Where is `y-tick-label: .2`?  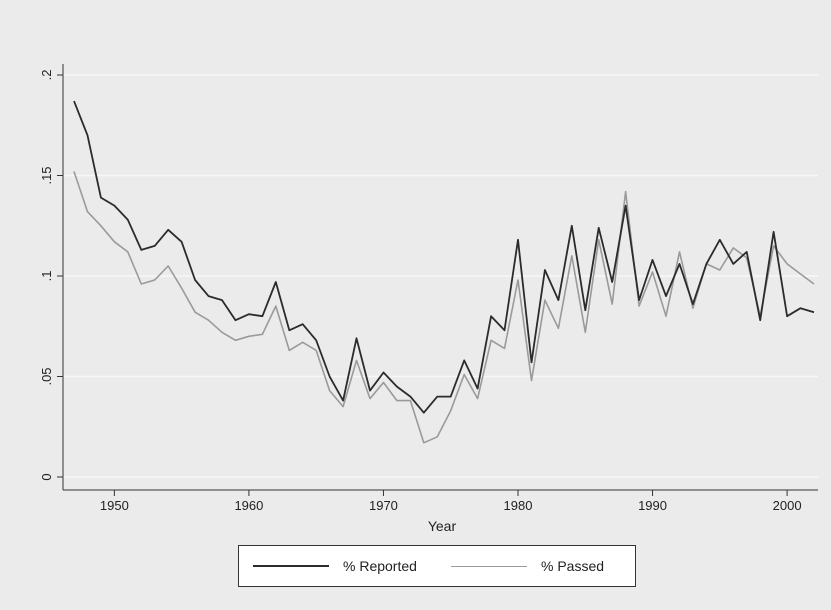 y-tick-label: .2 is located at coordinates (46, 75).